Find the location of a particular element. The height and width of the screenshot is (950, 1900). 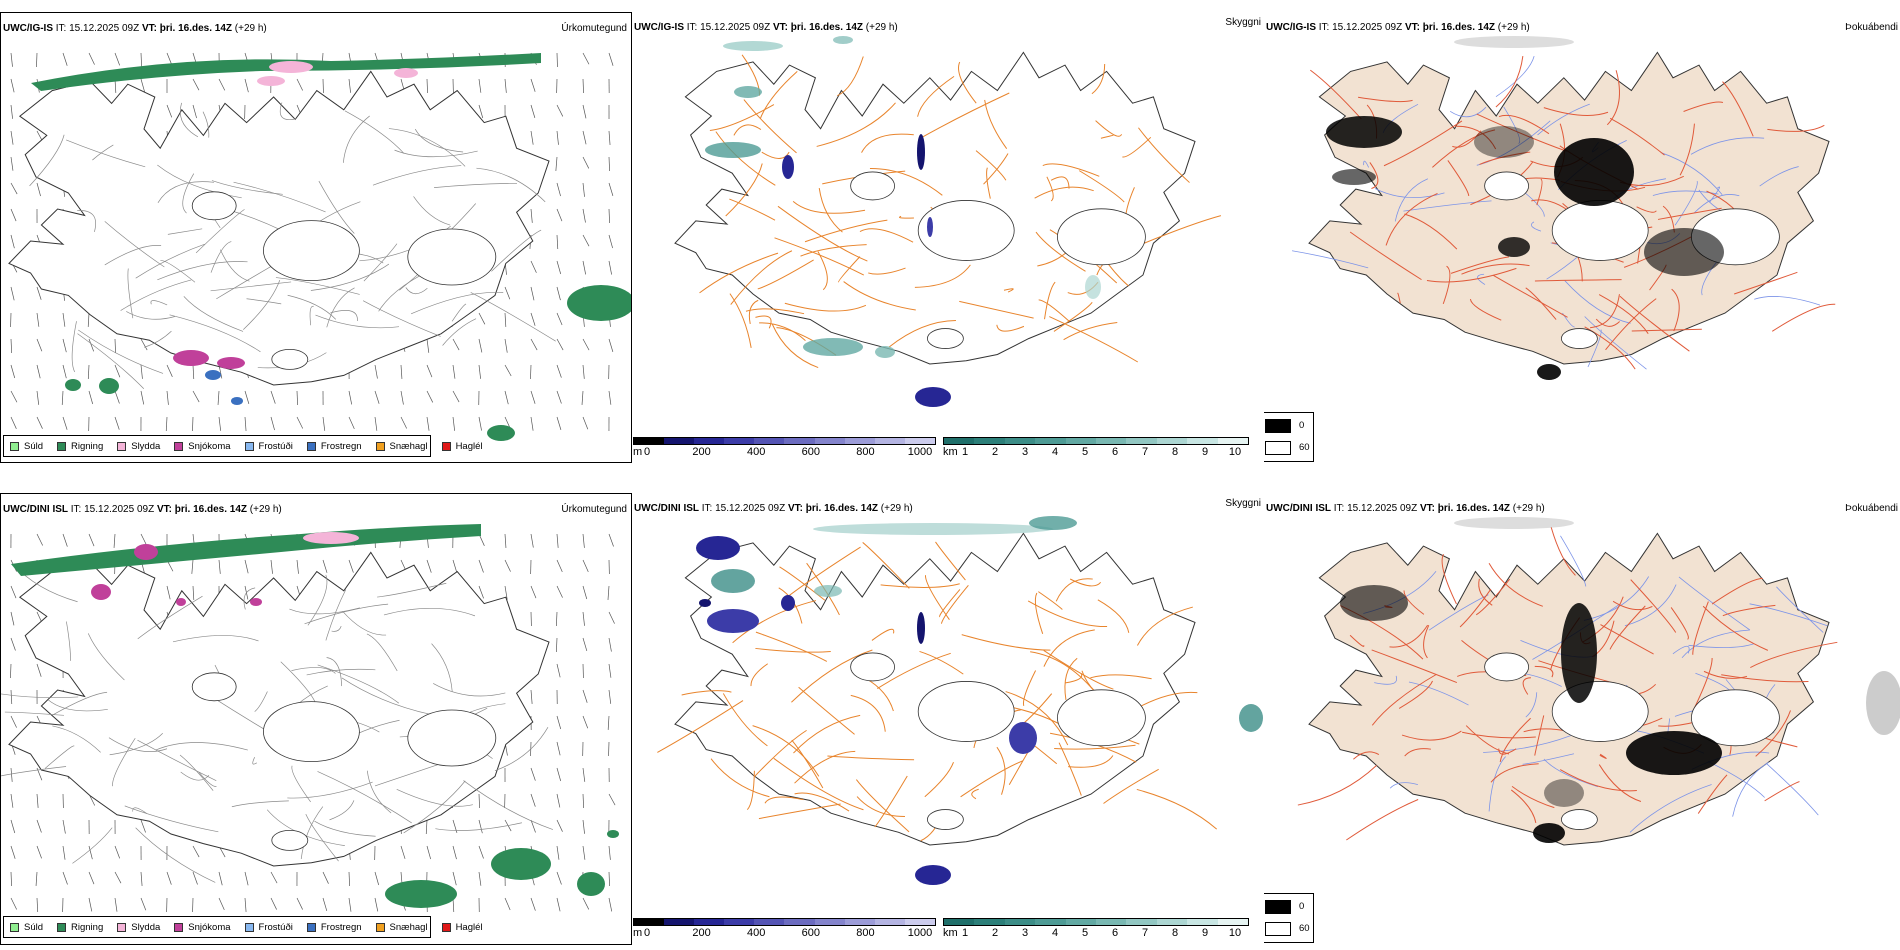

colorbar-tick: 2 is located at coordinates (995, 452).